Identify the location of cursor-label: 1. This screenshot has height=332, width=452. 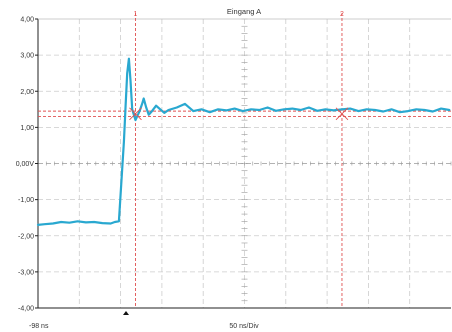
(136, 14).